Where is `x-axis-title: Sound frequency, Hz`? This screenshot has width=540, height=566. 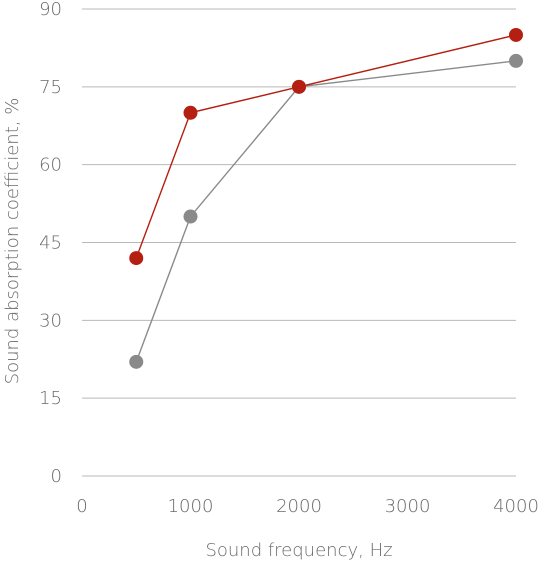
x-axis-title: Sound frequency, Hz is located at coordinates (298, 550).